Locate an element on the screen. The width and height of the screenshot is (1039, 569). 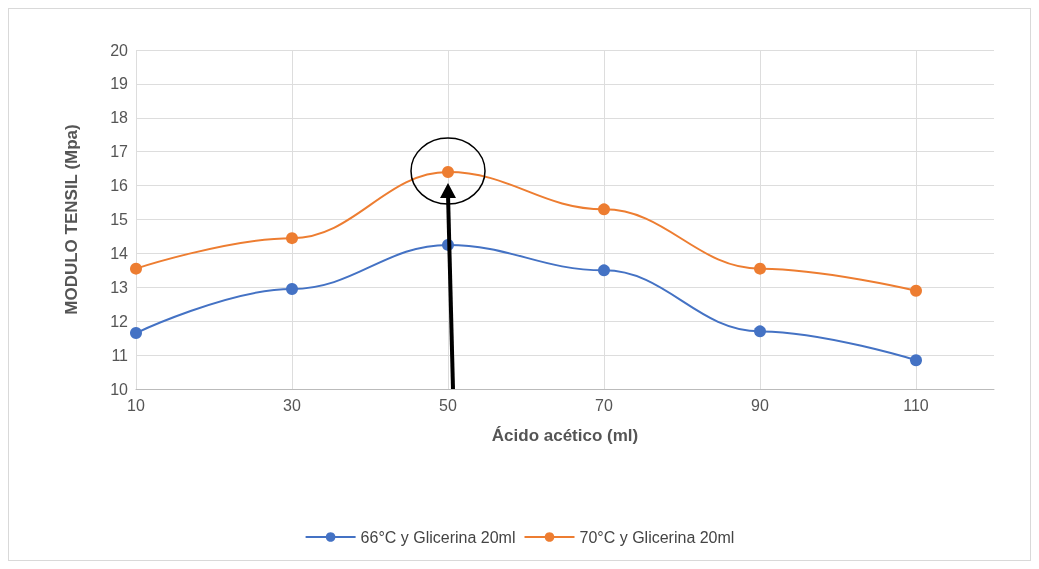
x-tick-label: 110 is located at coordinates (916, 405).